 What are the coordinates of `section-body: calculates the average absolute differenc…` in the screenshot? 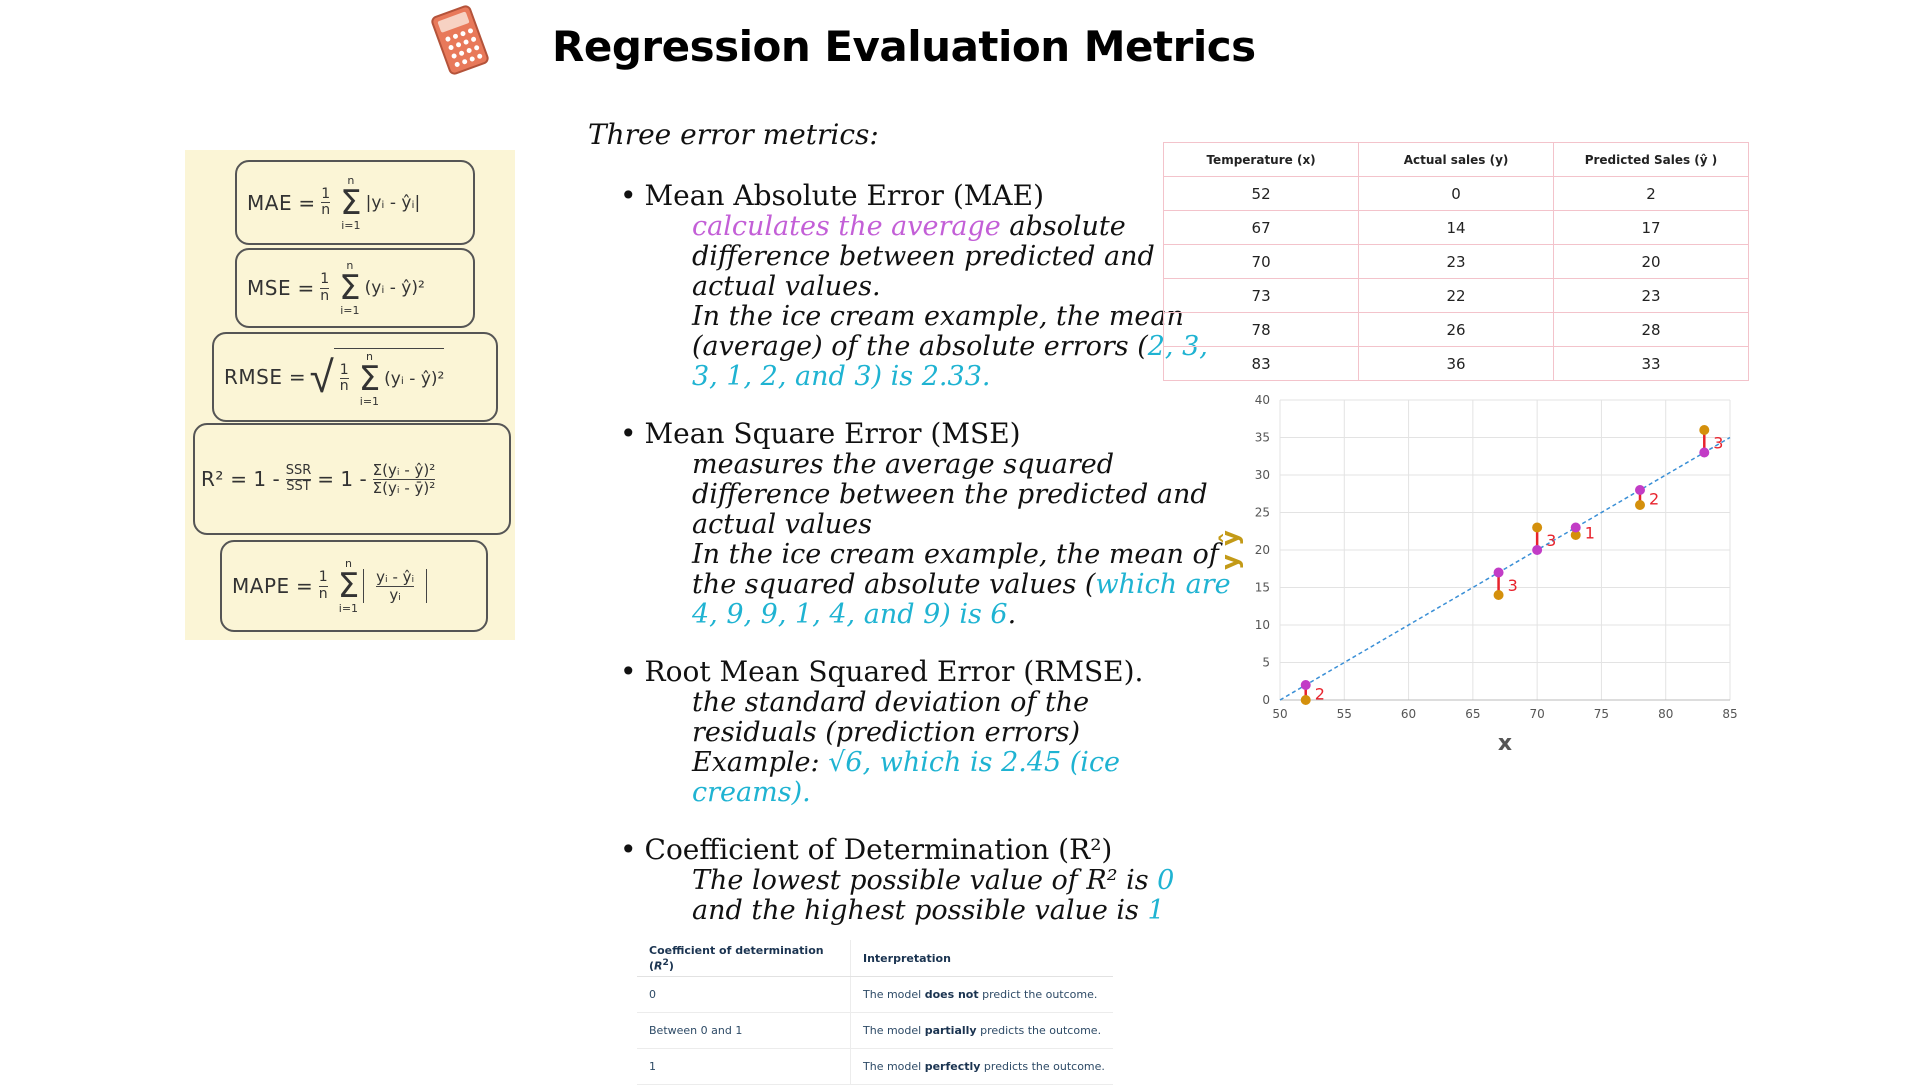 It's located at (950, 301).